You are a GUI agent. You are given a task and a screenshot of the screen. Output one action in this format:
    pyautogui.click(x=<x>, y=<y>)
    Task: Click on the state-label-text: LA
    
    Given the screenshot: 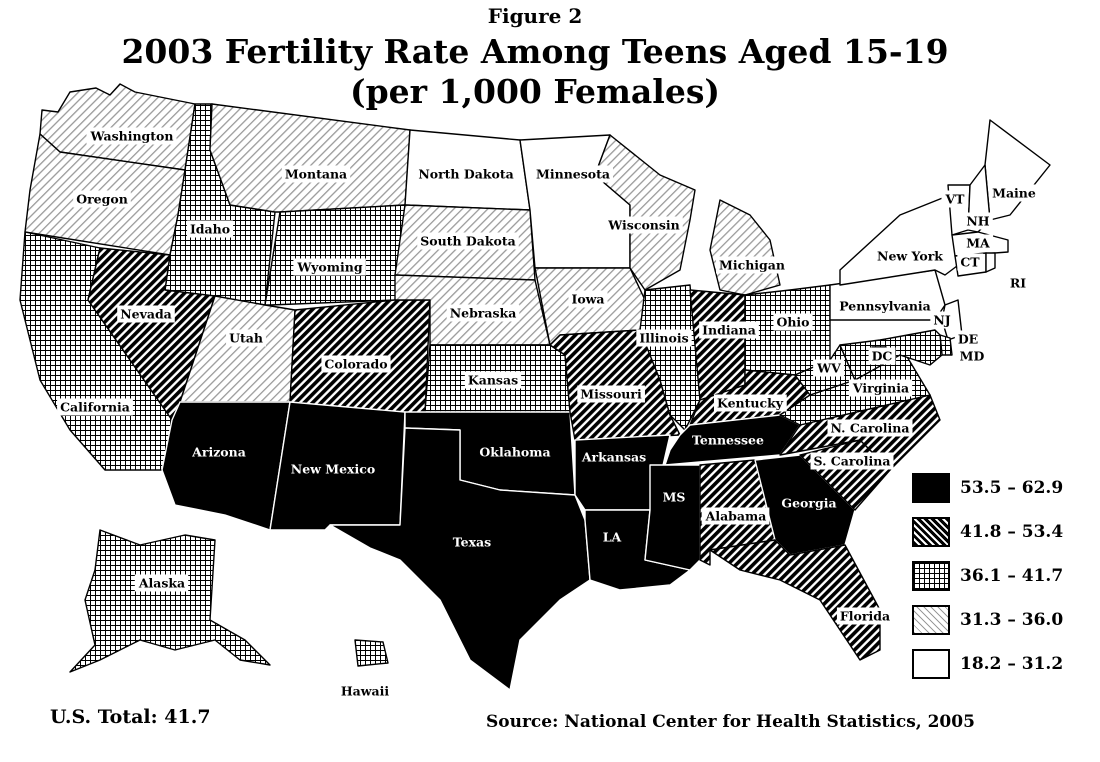 What is the action you would take?
    pyautogui.click(x=612, y=537)
    